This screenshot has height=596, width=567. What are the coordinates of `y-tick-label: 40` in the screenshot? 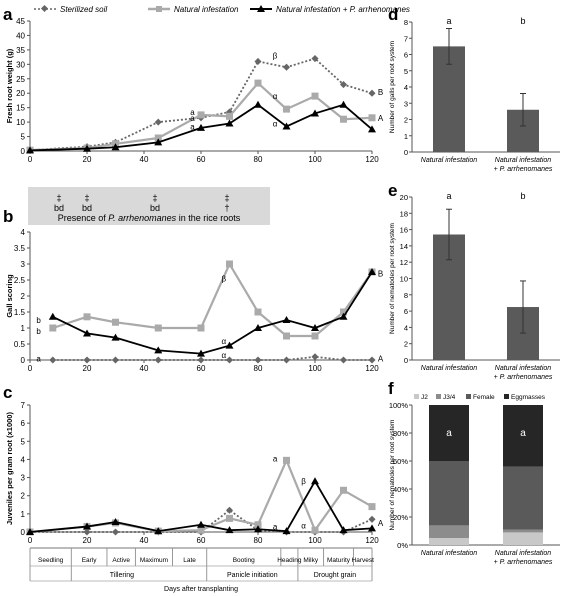 It's located at (20, 35).